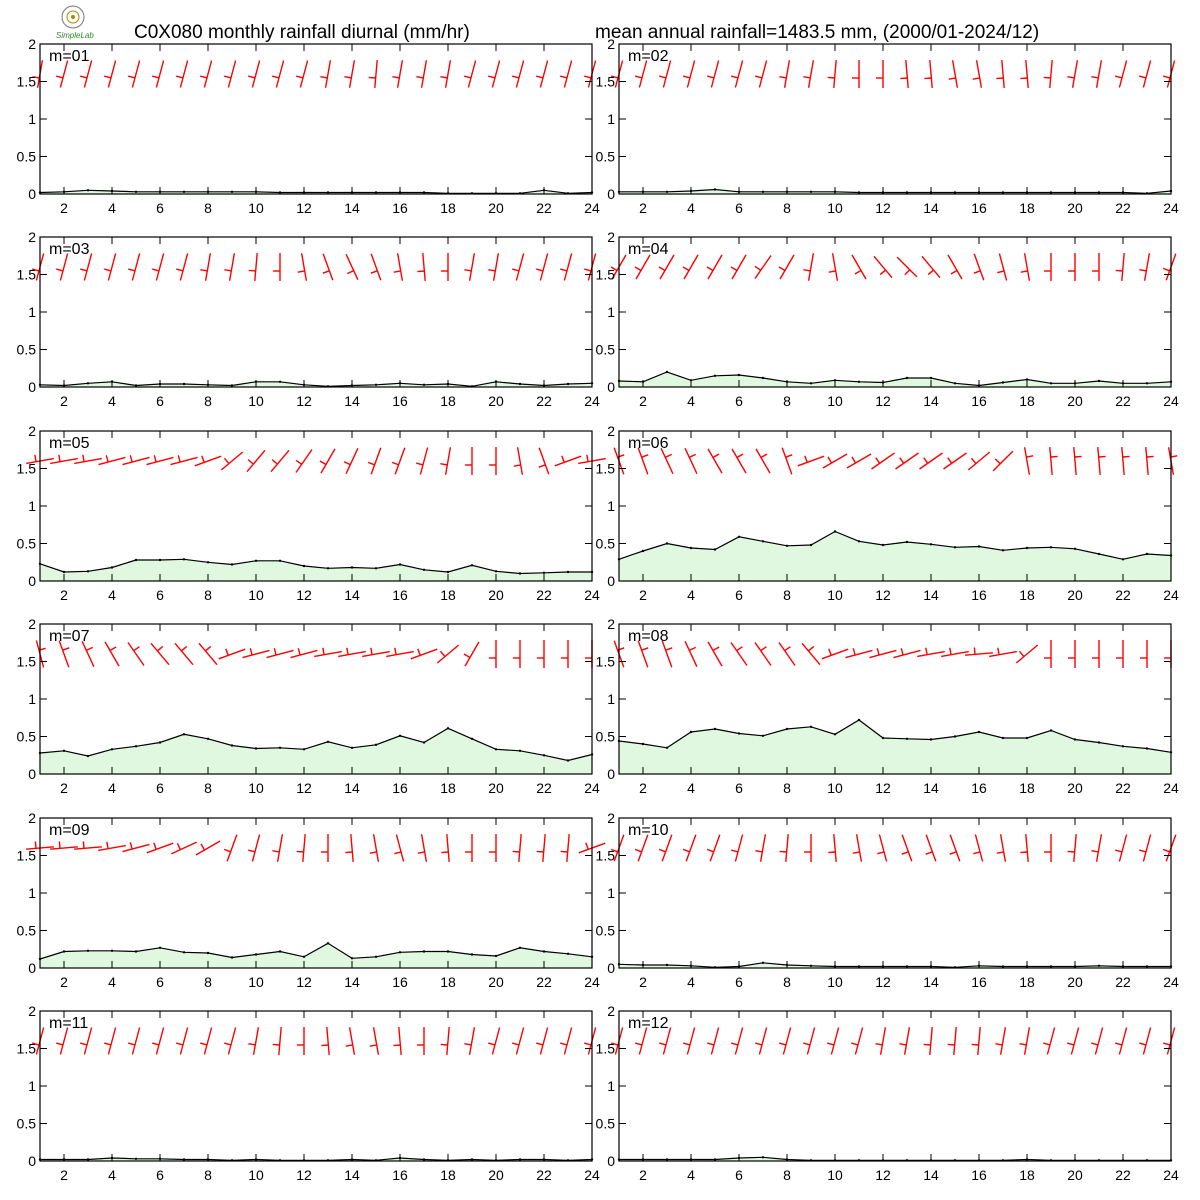  What do you see at coordinates (648, 1023) in the screenshot?
I see `panel-month-label: m=12` at bounding box center [648, 1023].